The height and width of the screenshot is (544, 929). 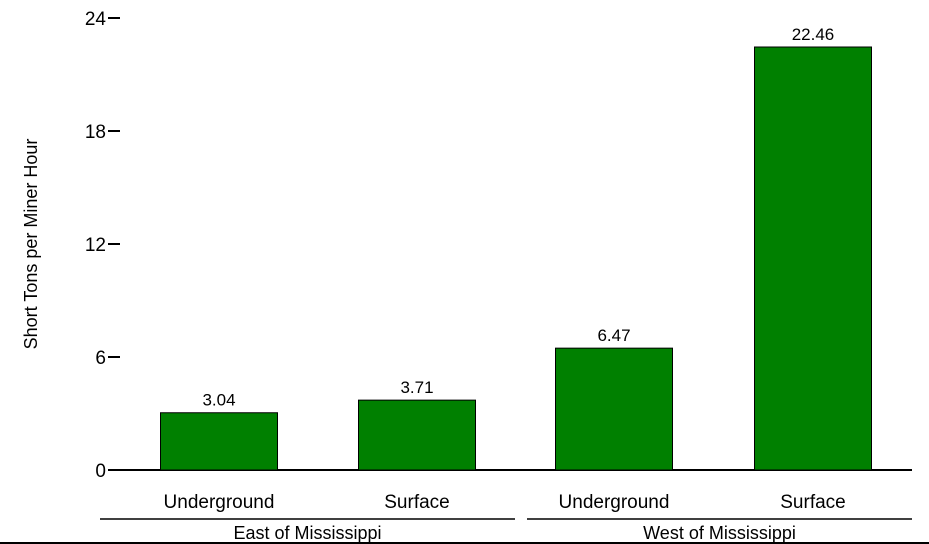 I want to click on data-label: 6.47, so click(x=613, y=335).